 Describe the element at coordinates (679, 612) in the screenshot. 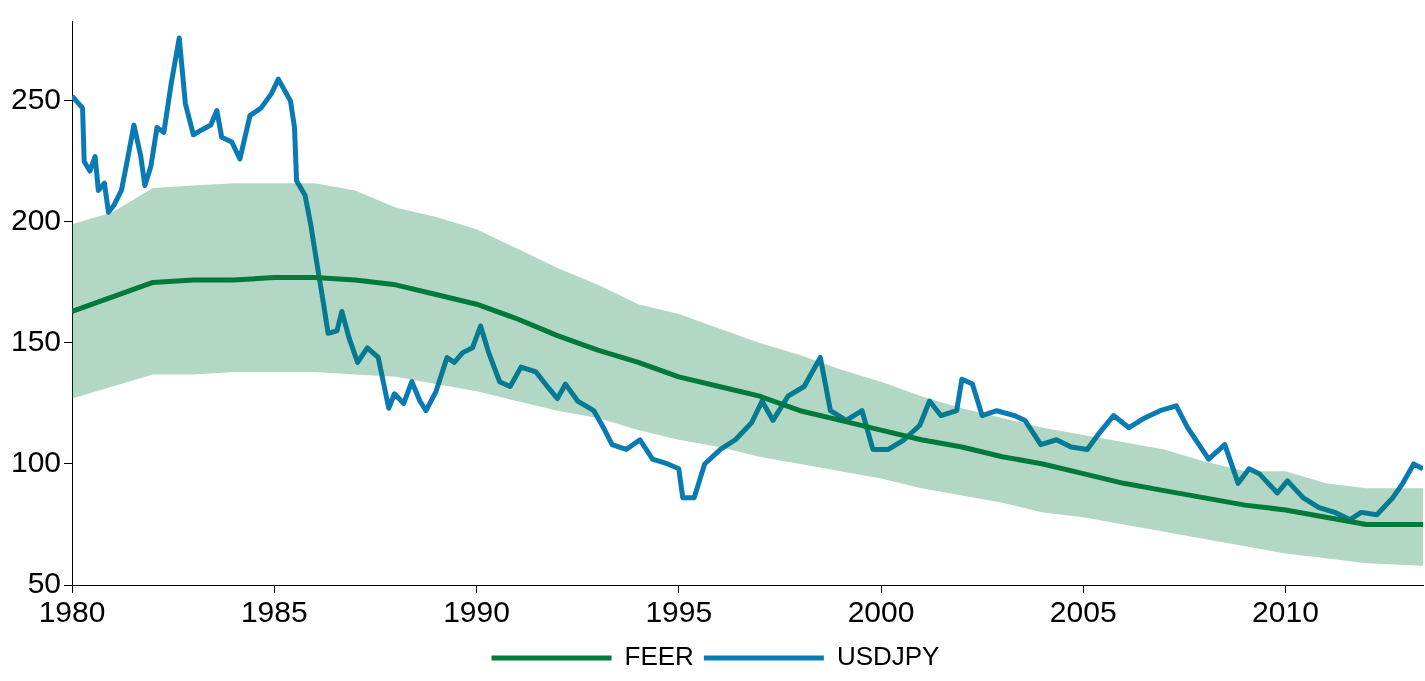

I see `x-tick-label: 1995` at that location.